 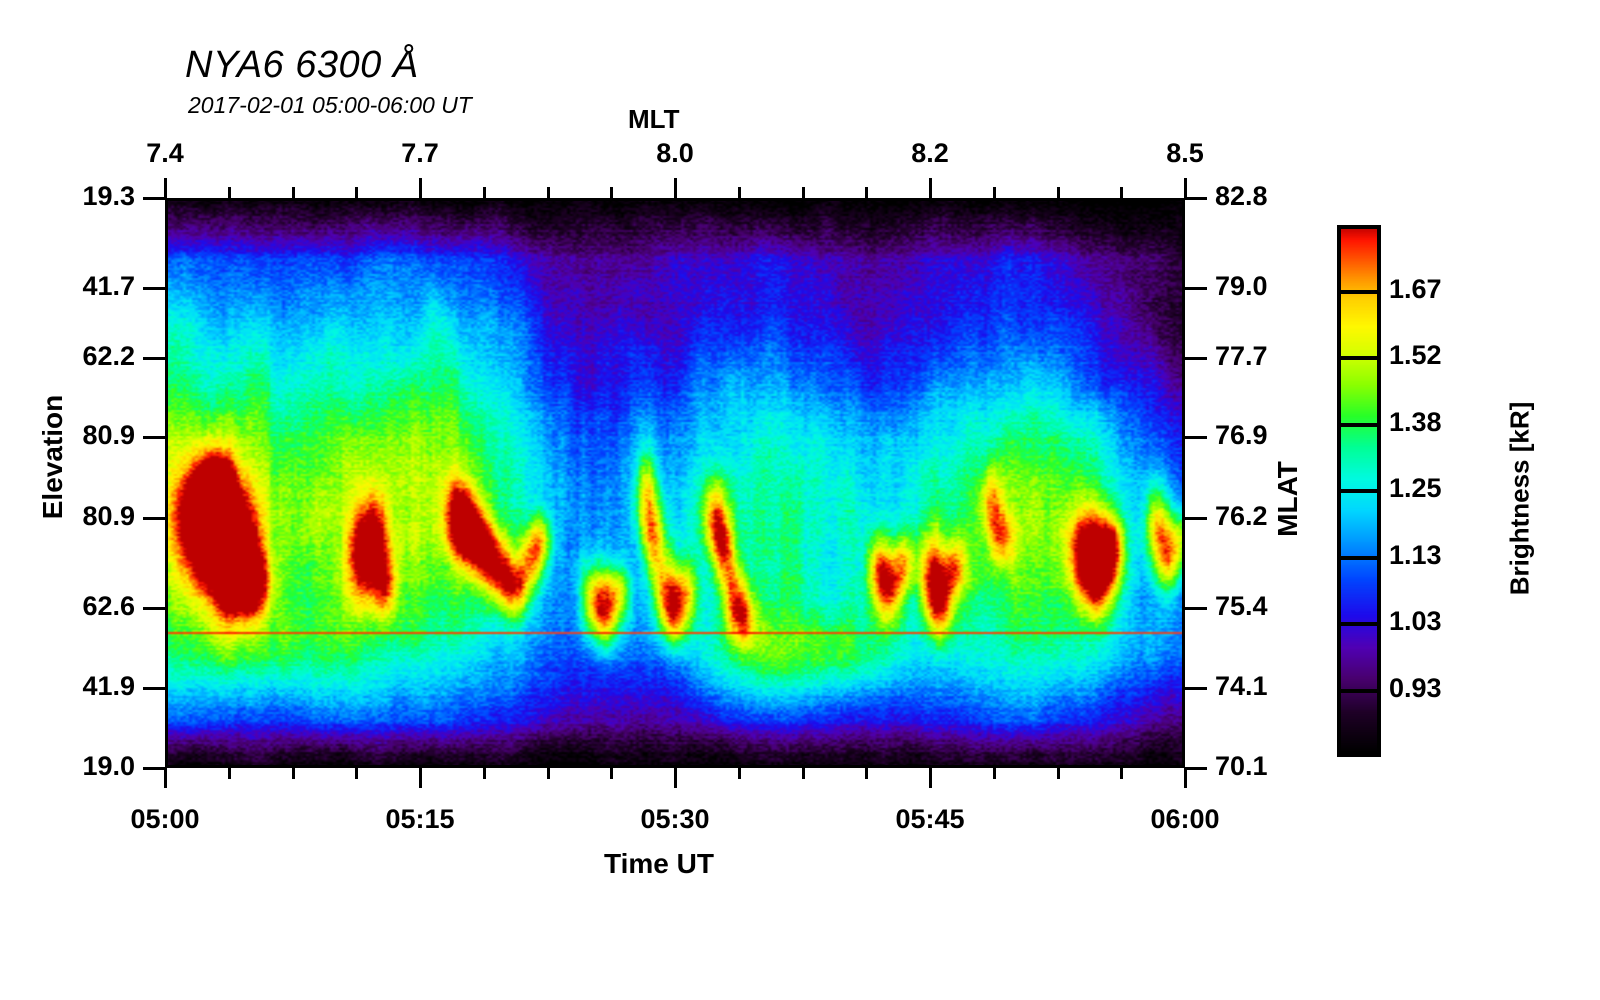 What do you see at coordinates (420, 153) in the screenshot?
I see `top-tick-label-1: 7.7` at bounding box center [420, 153].